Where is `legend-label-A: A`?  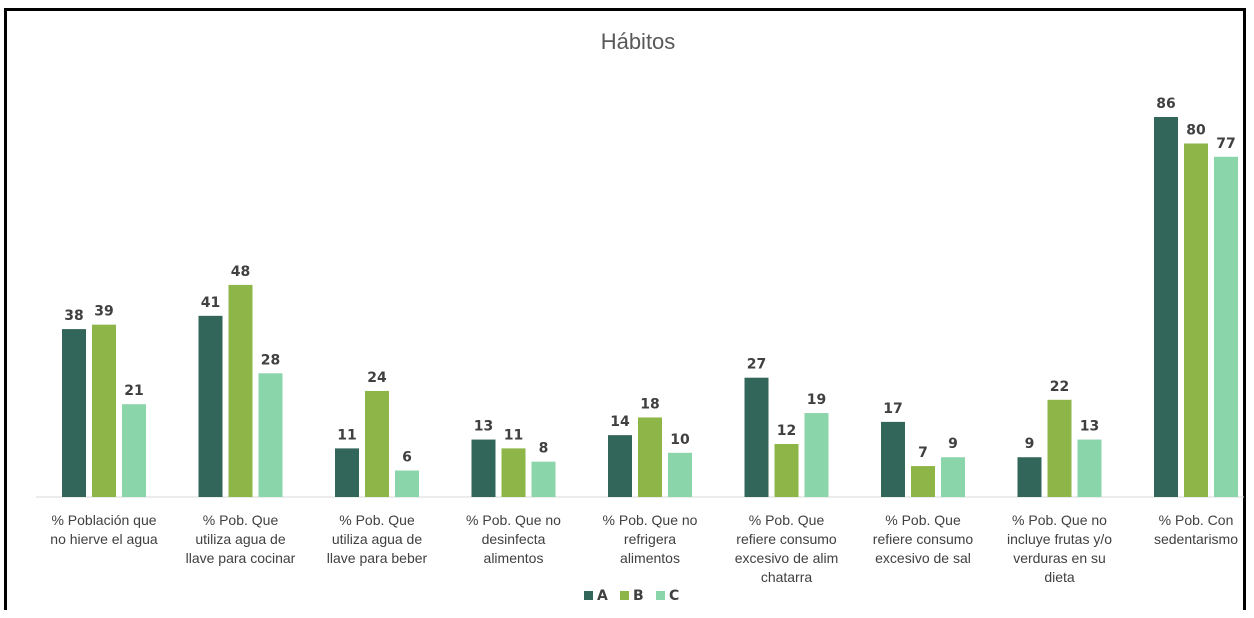
legend-label-A: A is located at coordinates (602, 596).